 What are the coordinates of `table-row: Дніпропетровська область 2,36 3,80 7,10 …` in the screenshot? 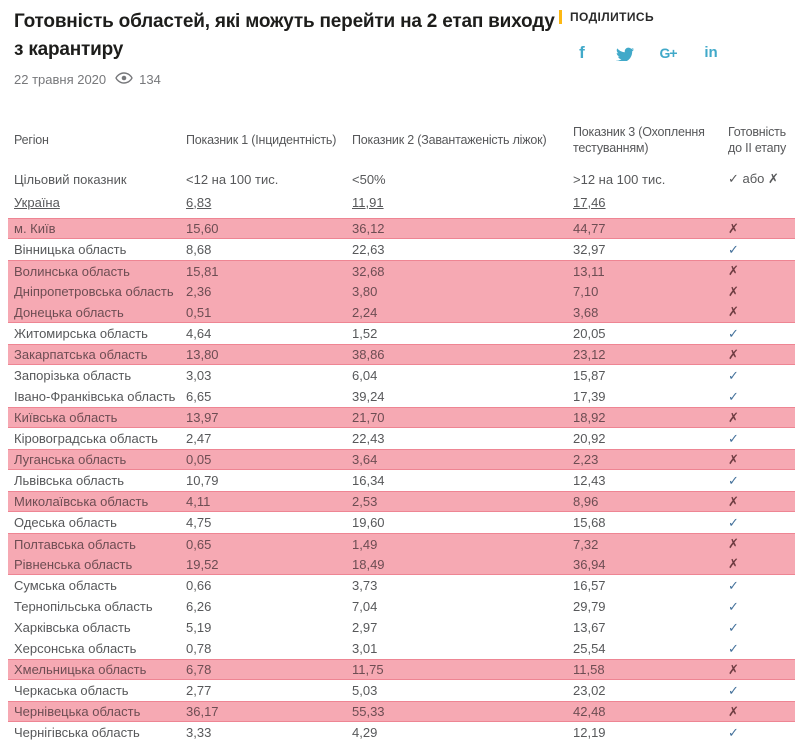 It's located at (401, 291).